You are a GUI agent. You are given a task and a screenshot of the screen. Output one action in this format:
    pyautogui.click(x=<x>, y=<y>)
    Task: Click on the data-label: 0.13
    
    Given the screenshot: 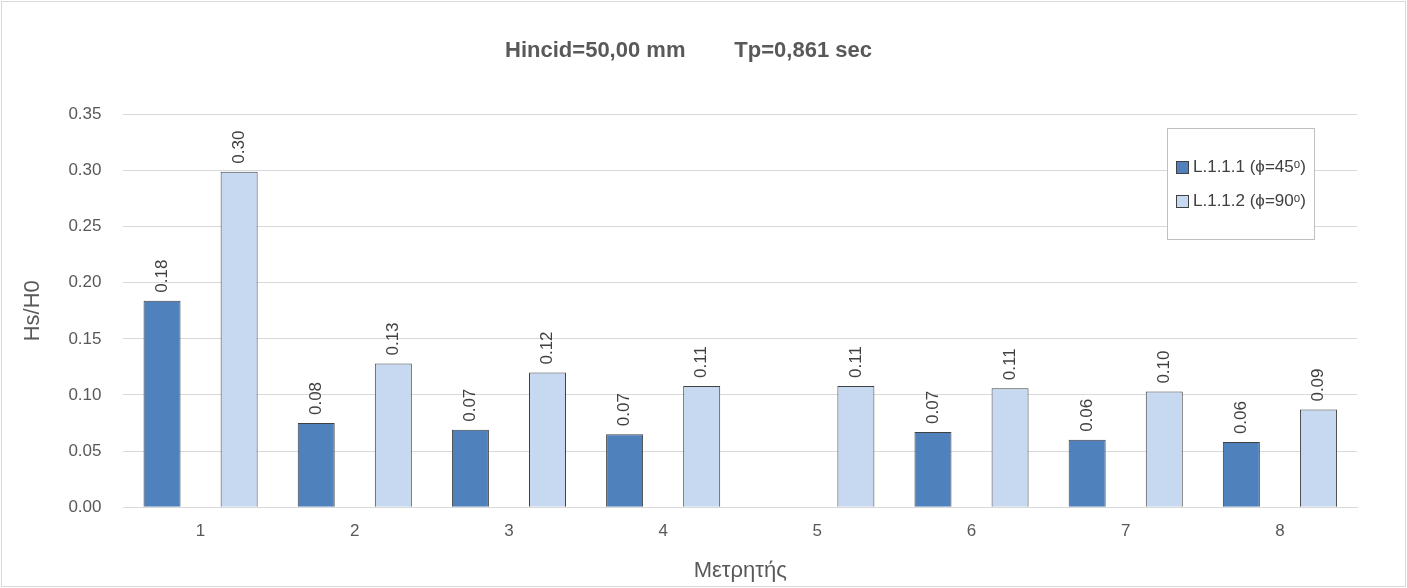 What is the action you would take?
    pyautogui.click(x=393, y=339)
    